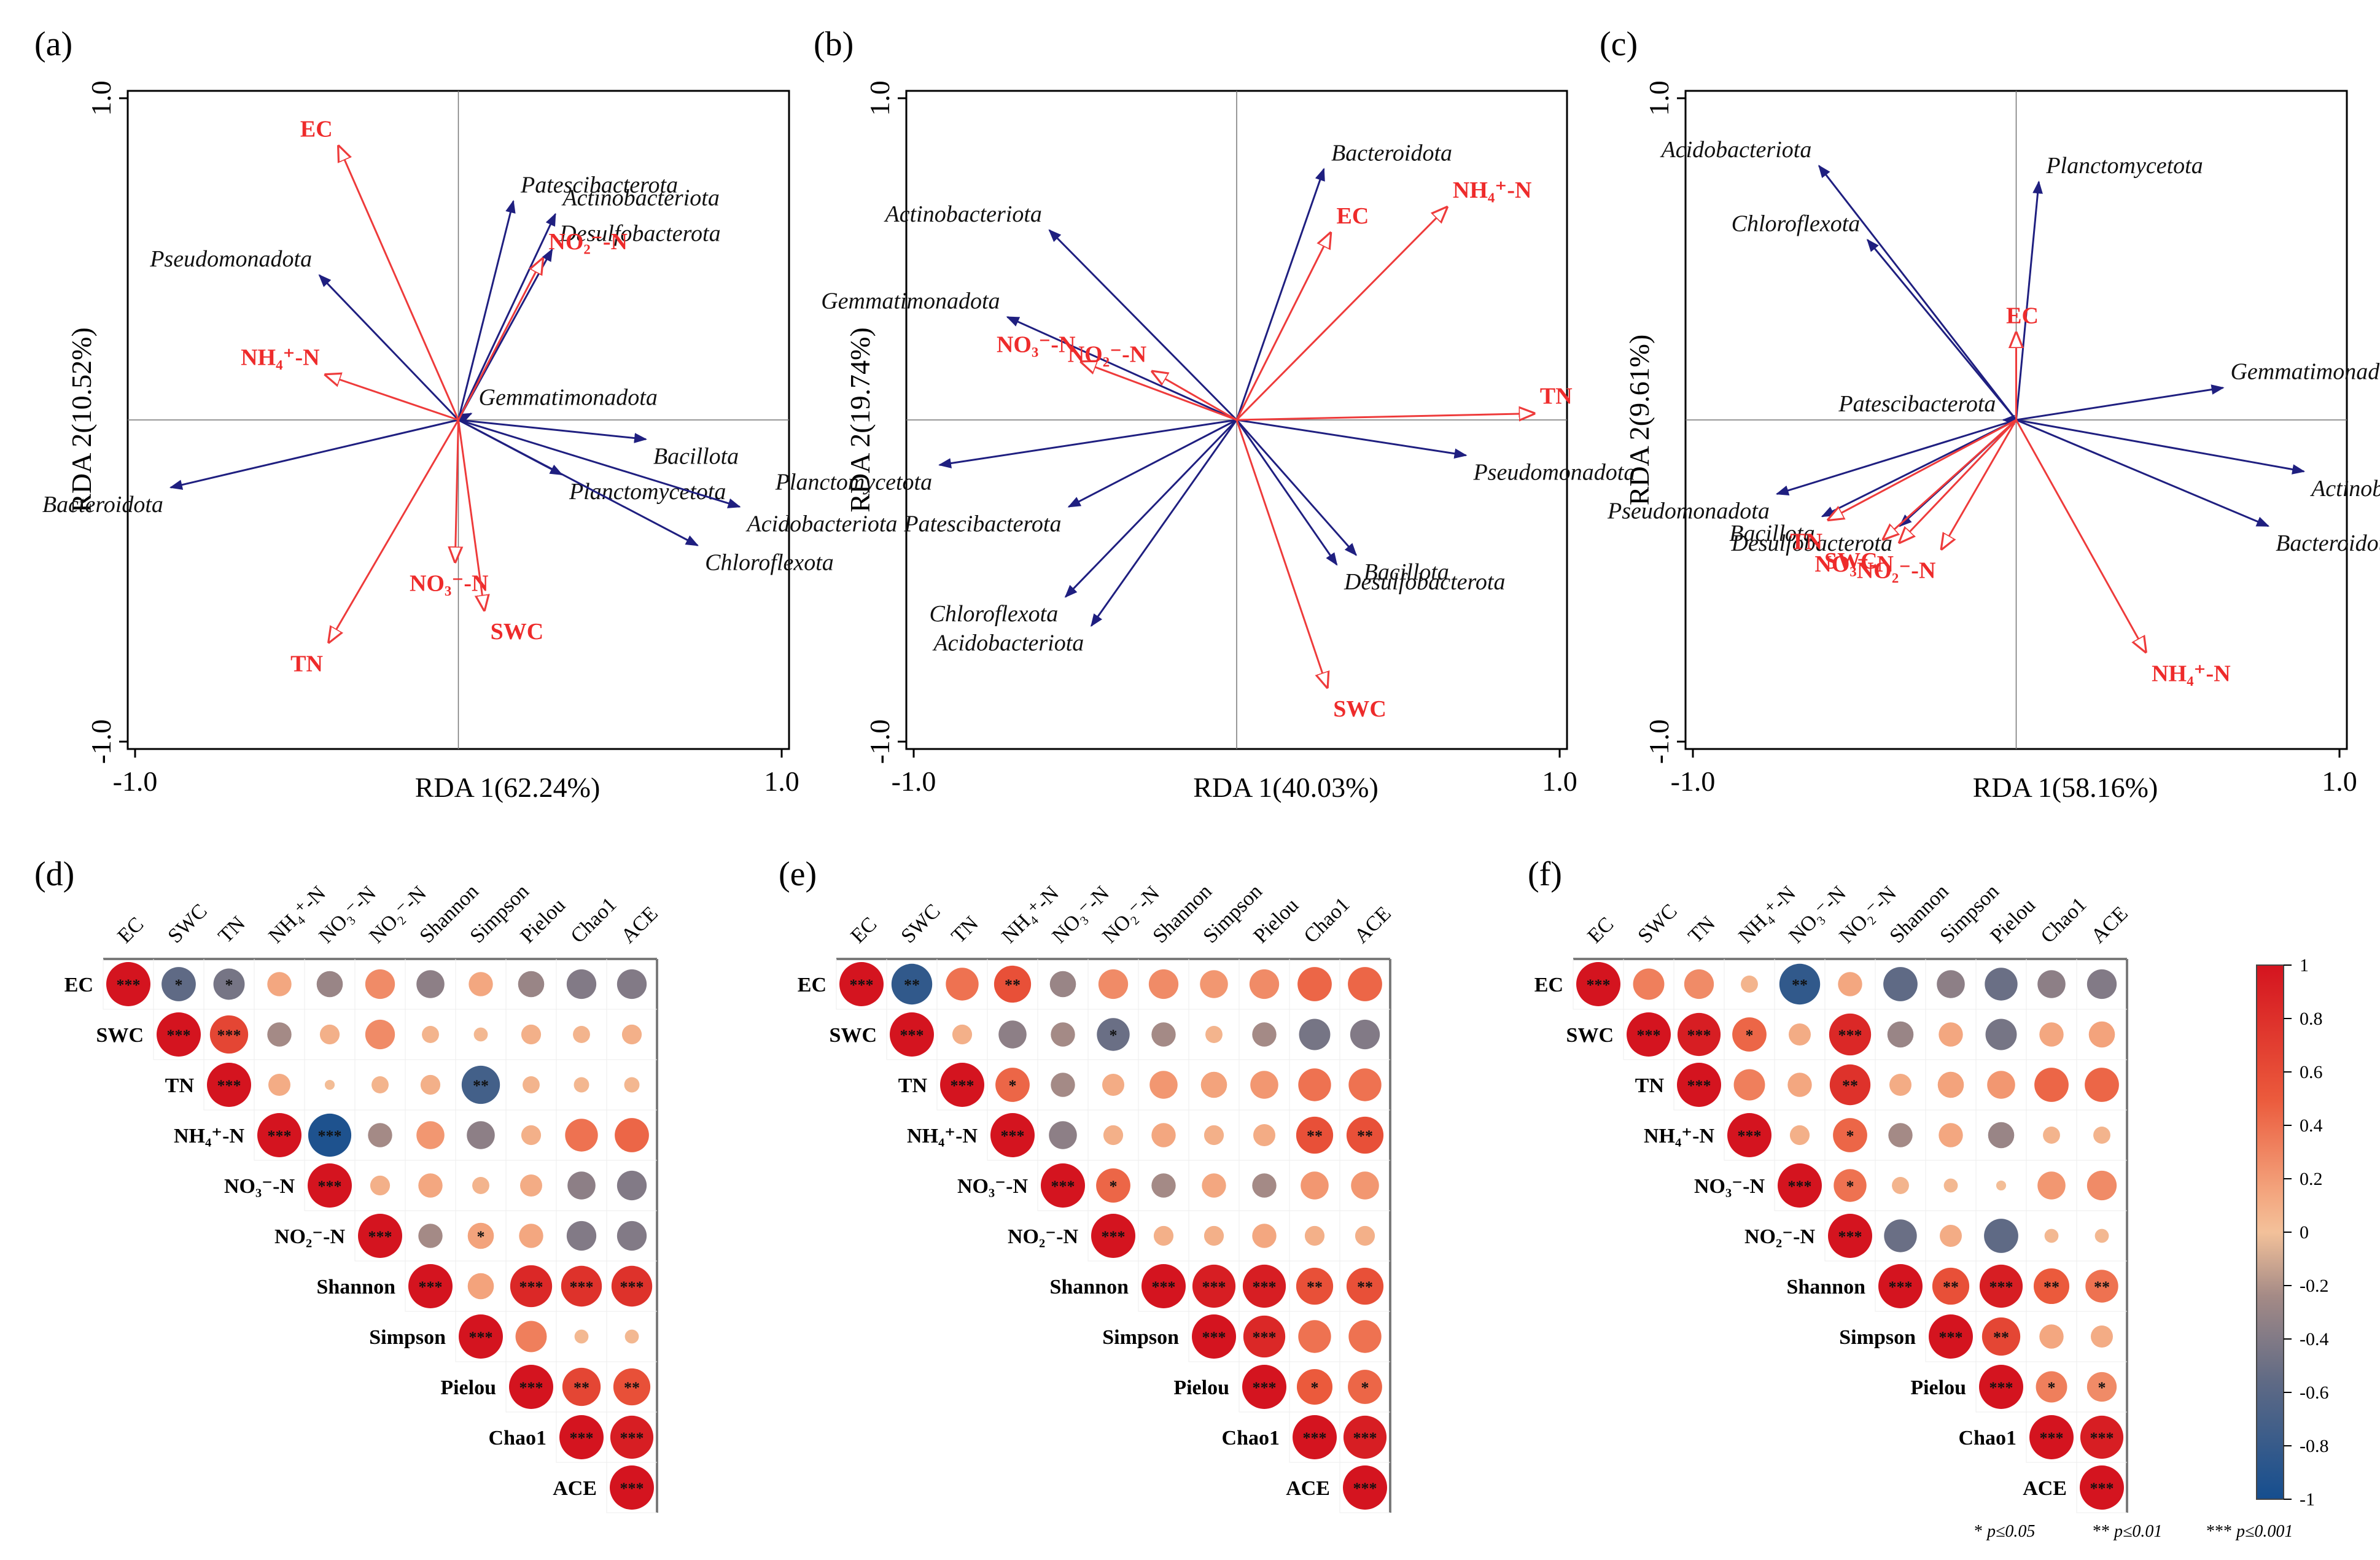  Describe the element at coordinates (2002, 984) in the screenshot. I see `corr-circle-ec-pielou` at that location.